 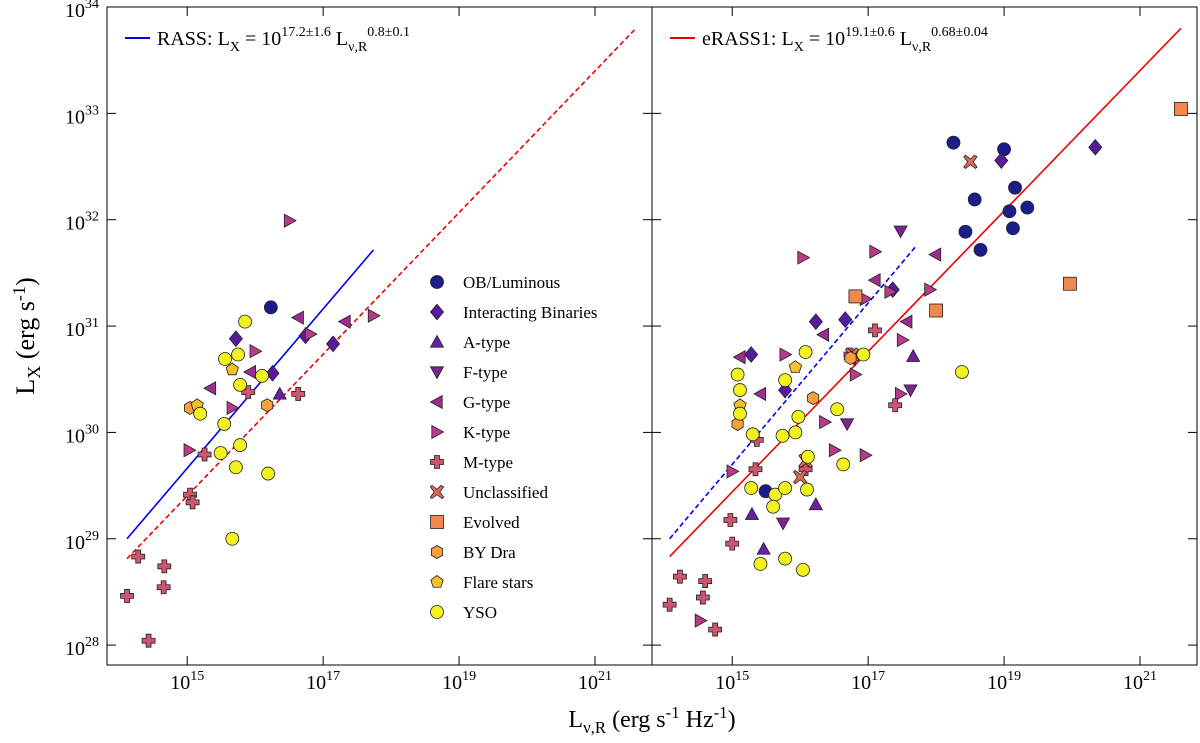 I want to click on y-tick-label: 1033, so click(x=82, y=115).